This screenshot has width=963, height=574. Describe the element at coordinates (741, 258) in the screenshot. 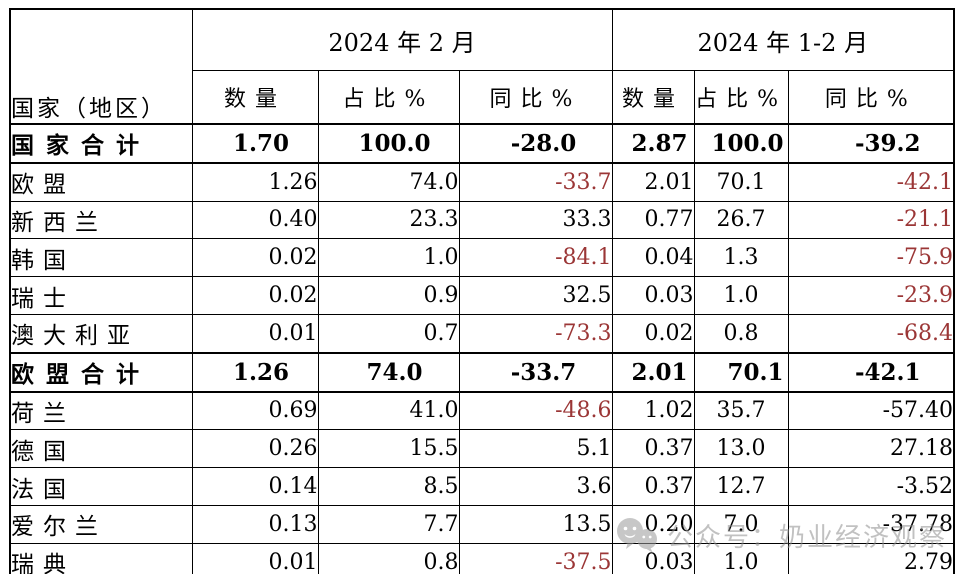

I see `value-cell: 1.3` at that location.